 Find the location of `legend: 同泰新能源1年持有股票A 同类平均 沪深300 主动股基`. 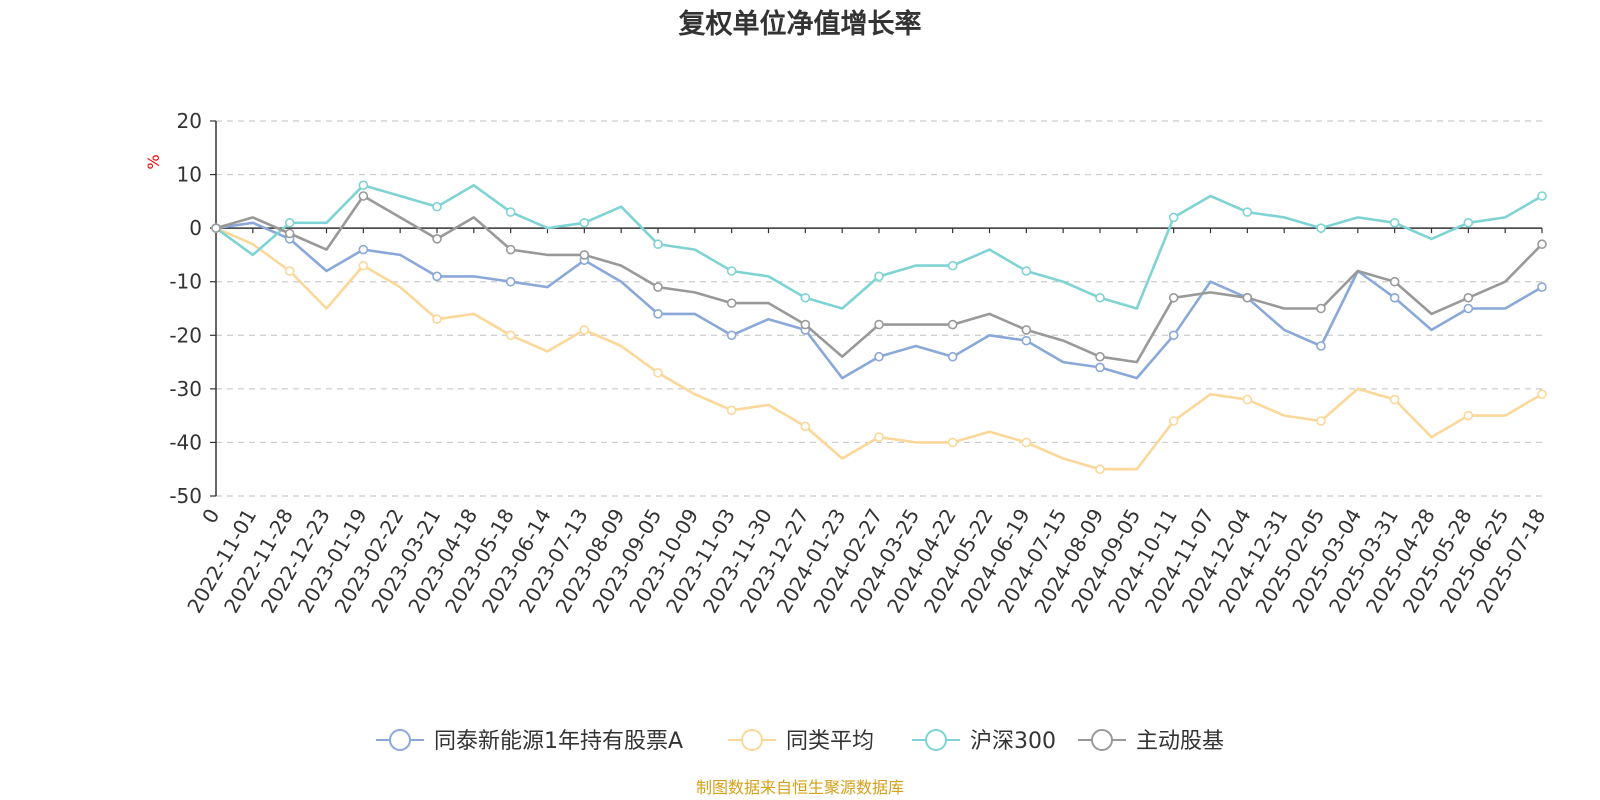

legend: 同泰新能源1年持有股票A 同类平均 沪深300 主动股基 is located at coordinates (800, 741).